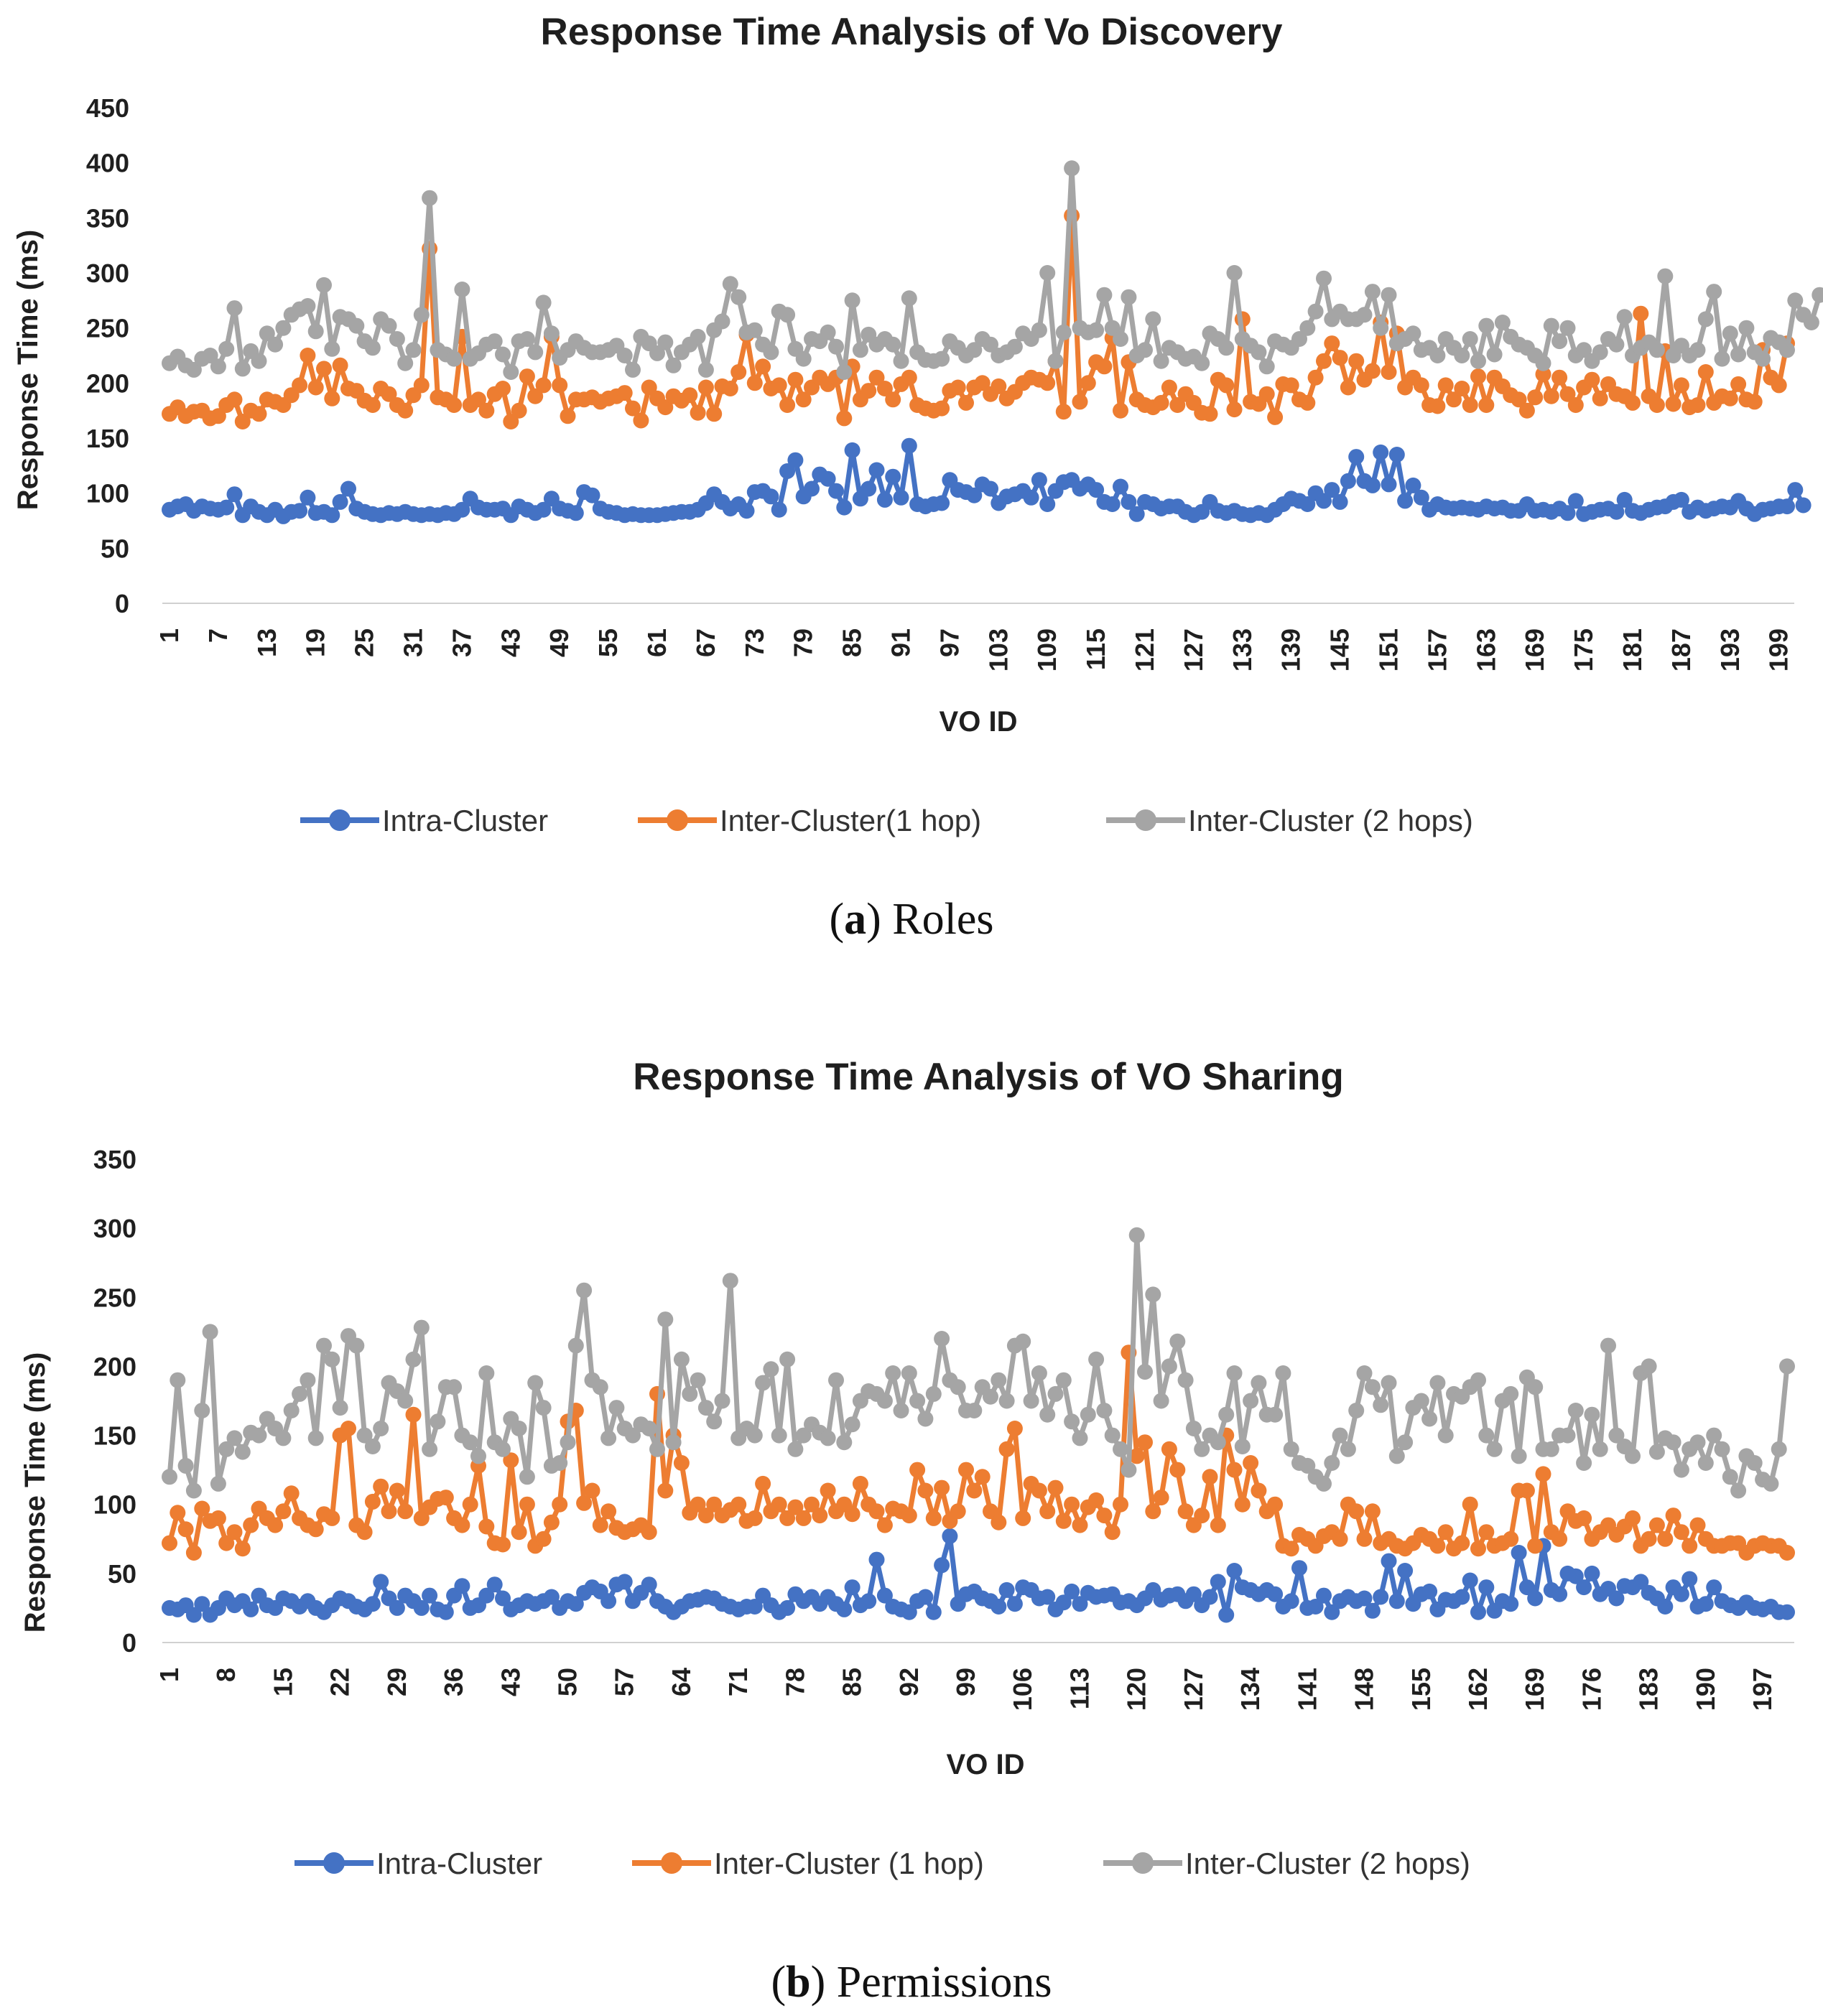 This screenshot has height=2016, width=1823. What do you see at coordinates (795, 1682) in the screenshot?
I see `x-tick-label: 78` at bounding box center [795, 1682].